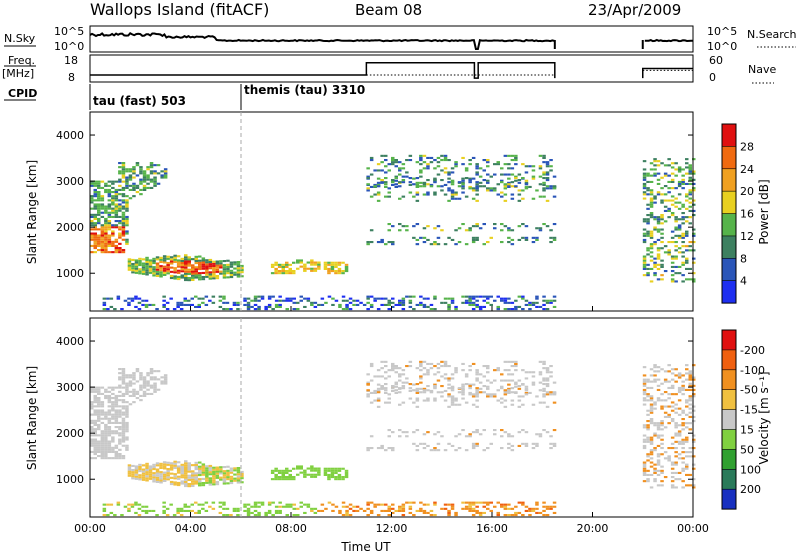 The width and height of the screenshot is (800, 554). Describe the element at coordinates (749, 410) in the screenshot. I see `colorbar-tick-label: -15` at that location.